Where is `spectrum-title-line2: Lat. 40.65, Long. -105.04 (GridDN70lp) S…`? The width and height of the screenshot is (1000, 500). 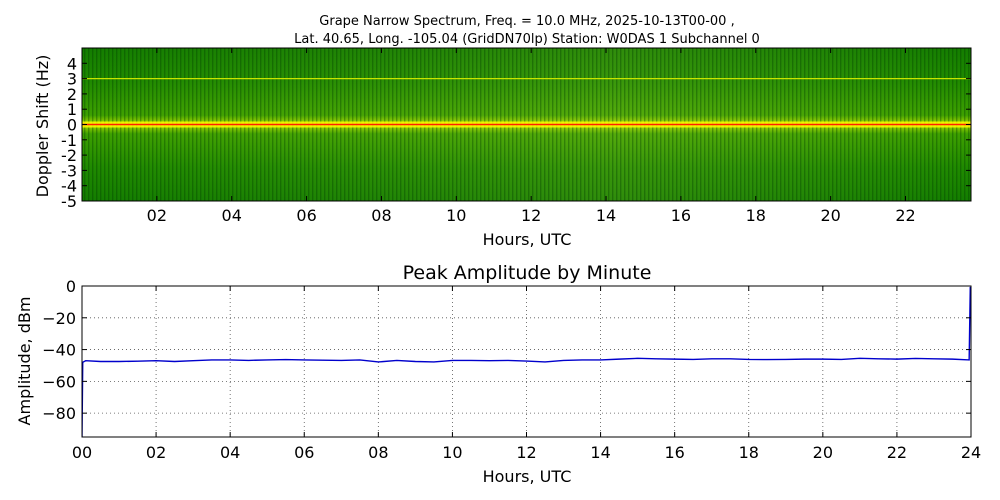 spectrum-title-line2: Lat. 40.65, Long. -105.04 (GridDN70lp) S… is located at coordinates (527, 39).